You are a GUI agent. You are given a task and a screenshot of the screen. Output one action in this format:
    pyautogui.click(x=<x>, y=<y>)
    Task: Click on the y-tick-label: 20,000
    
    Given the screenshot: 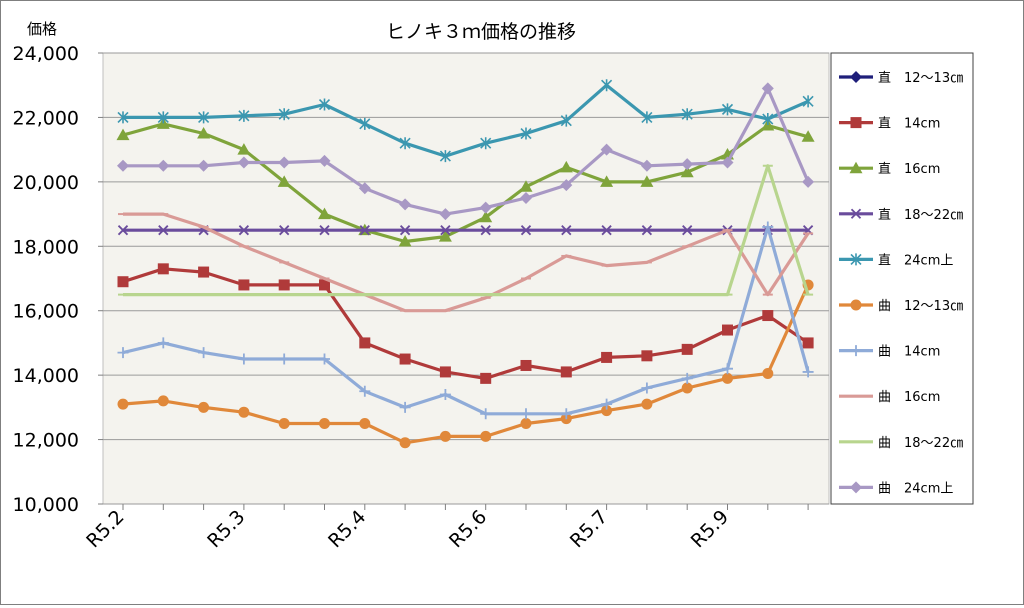 What is the action you would take?
    pyautogui.click(x=46, y=183)
    